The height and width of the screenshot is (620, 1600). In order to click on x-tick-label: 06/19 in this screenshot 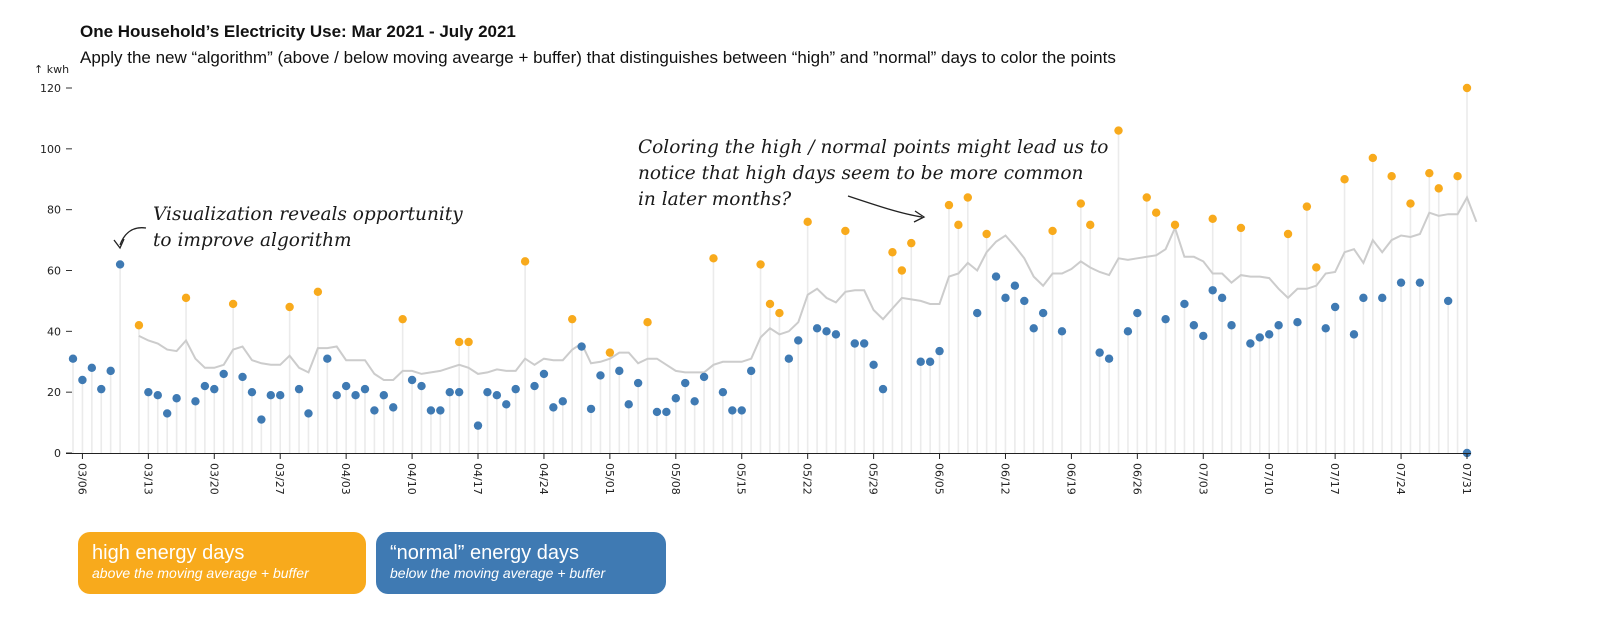, I will do `click(1070, 479)`.